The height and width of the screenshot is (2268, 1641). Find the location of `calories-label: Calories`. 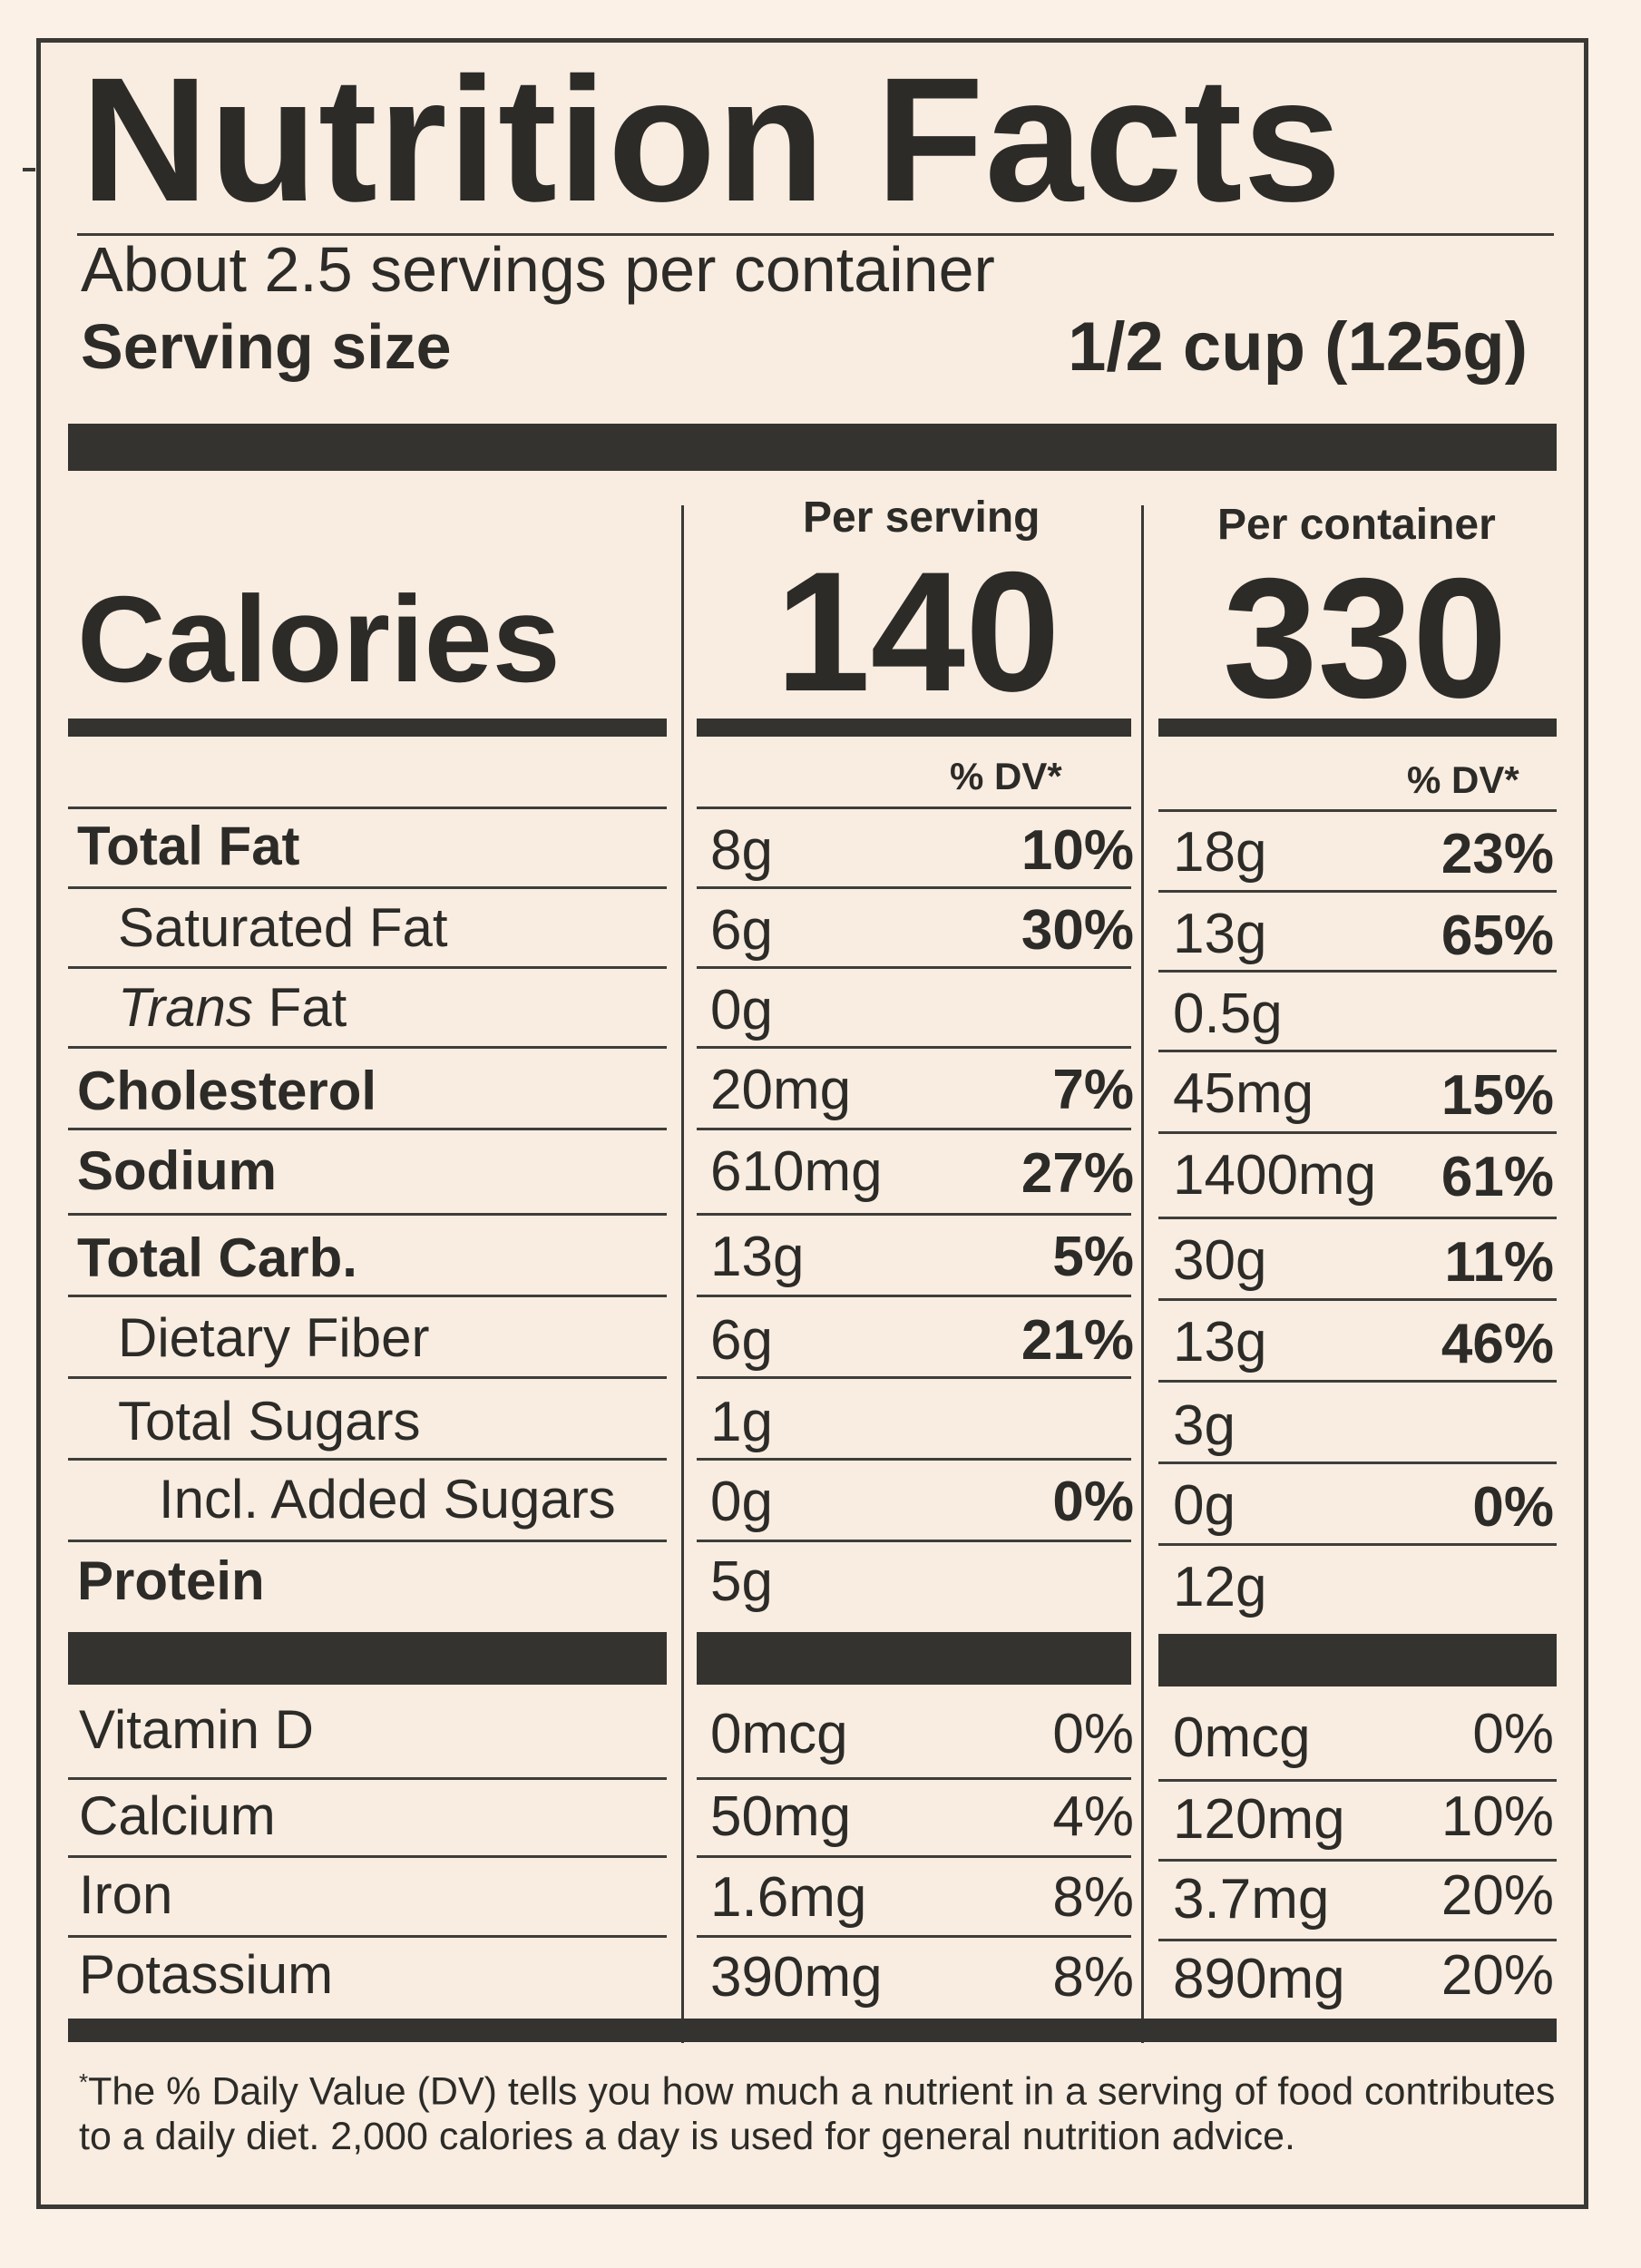

calories-label: Calories is located at coordinates (319, 640).